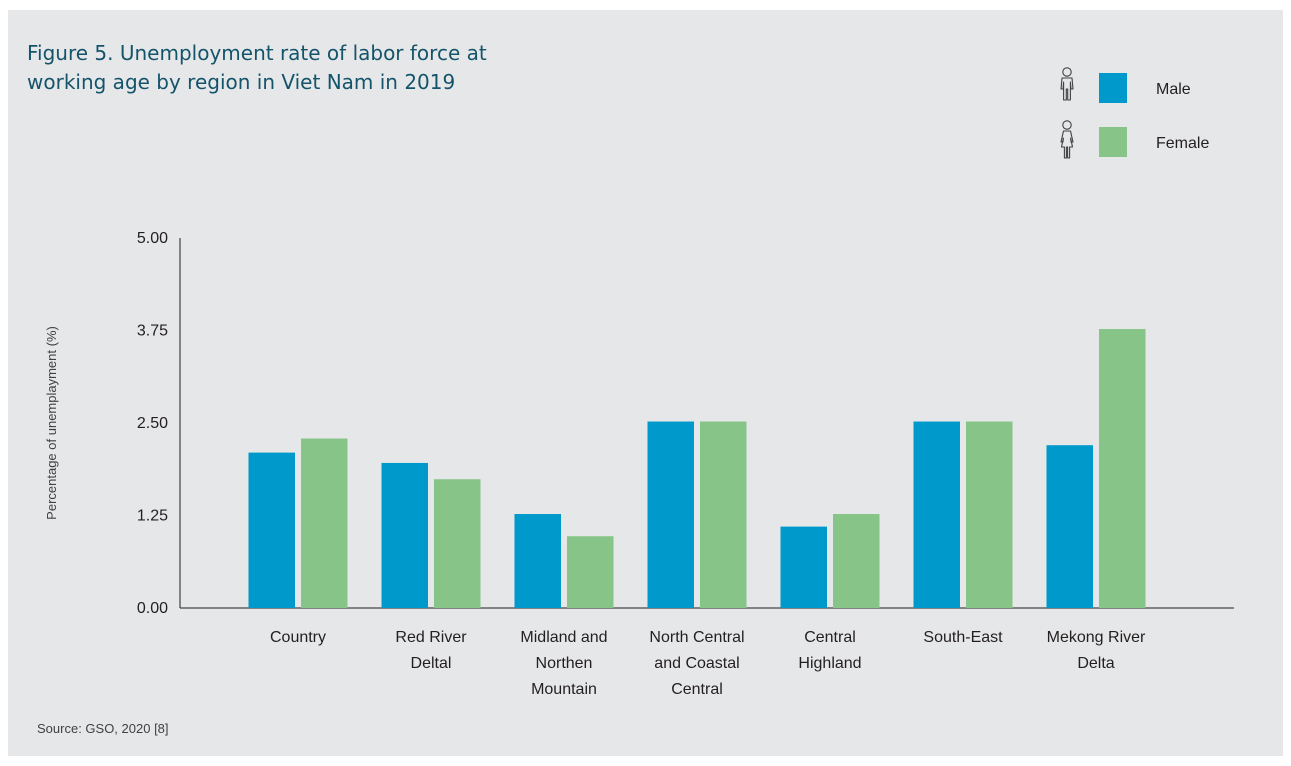  I want to click on legend-label-male: Male, so click(1173, 89).